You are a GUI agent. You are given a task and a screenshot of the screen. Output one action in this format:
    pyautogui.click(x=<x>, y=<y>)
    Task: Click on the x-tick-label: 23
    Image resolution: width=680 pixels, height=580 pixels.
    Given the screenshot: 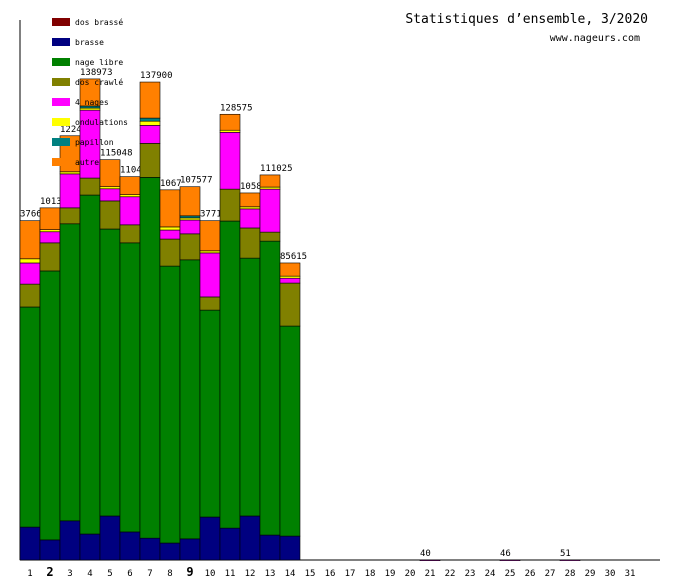 What is the action you would take?
    pyautogui.click(x=470, y=574)
    